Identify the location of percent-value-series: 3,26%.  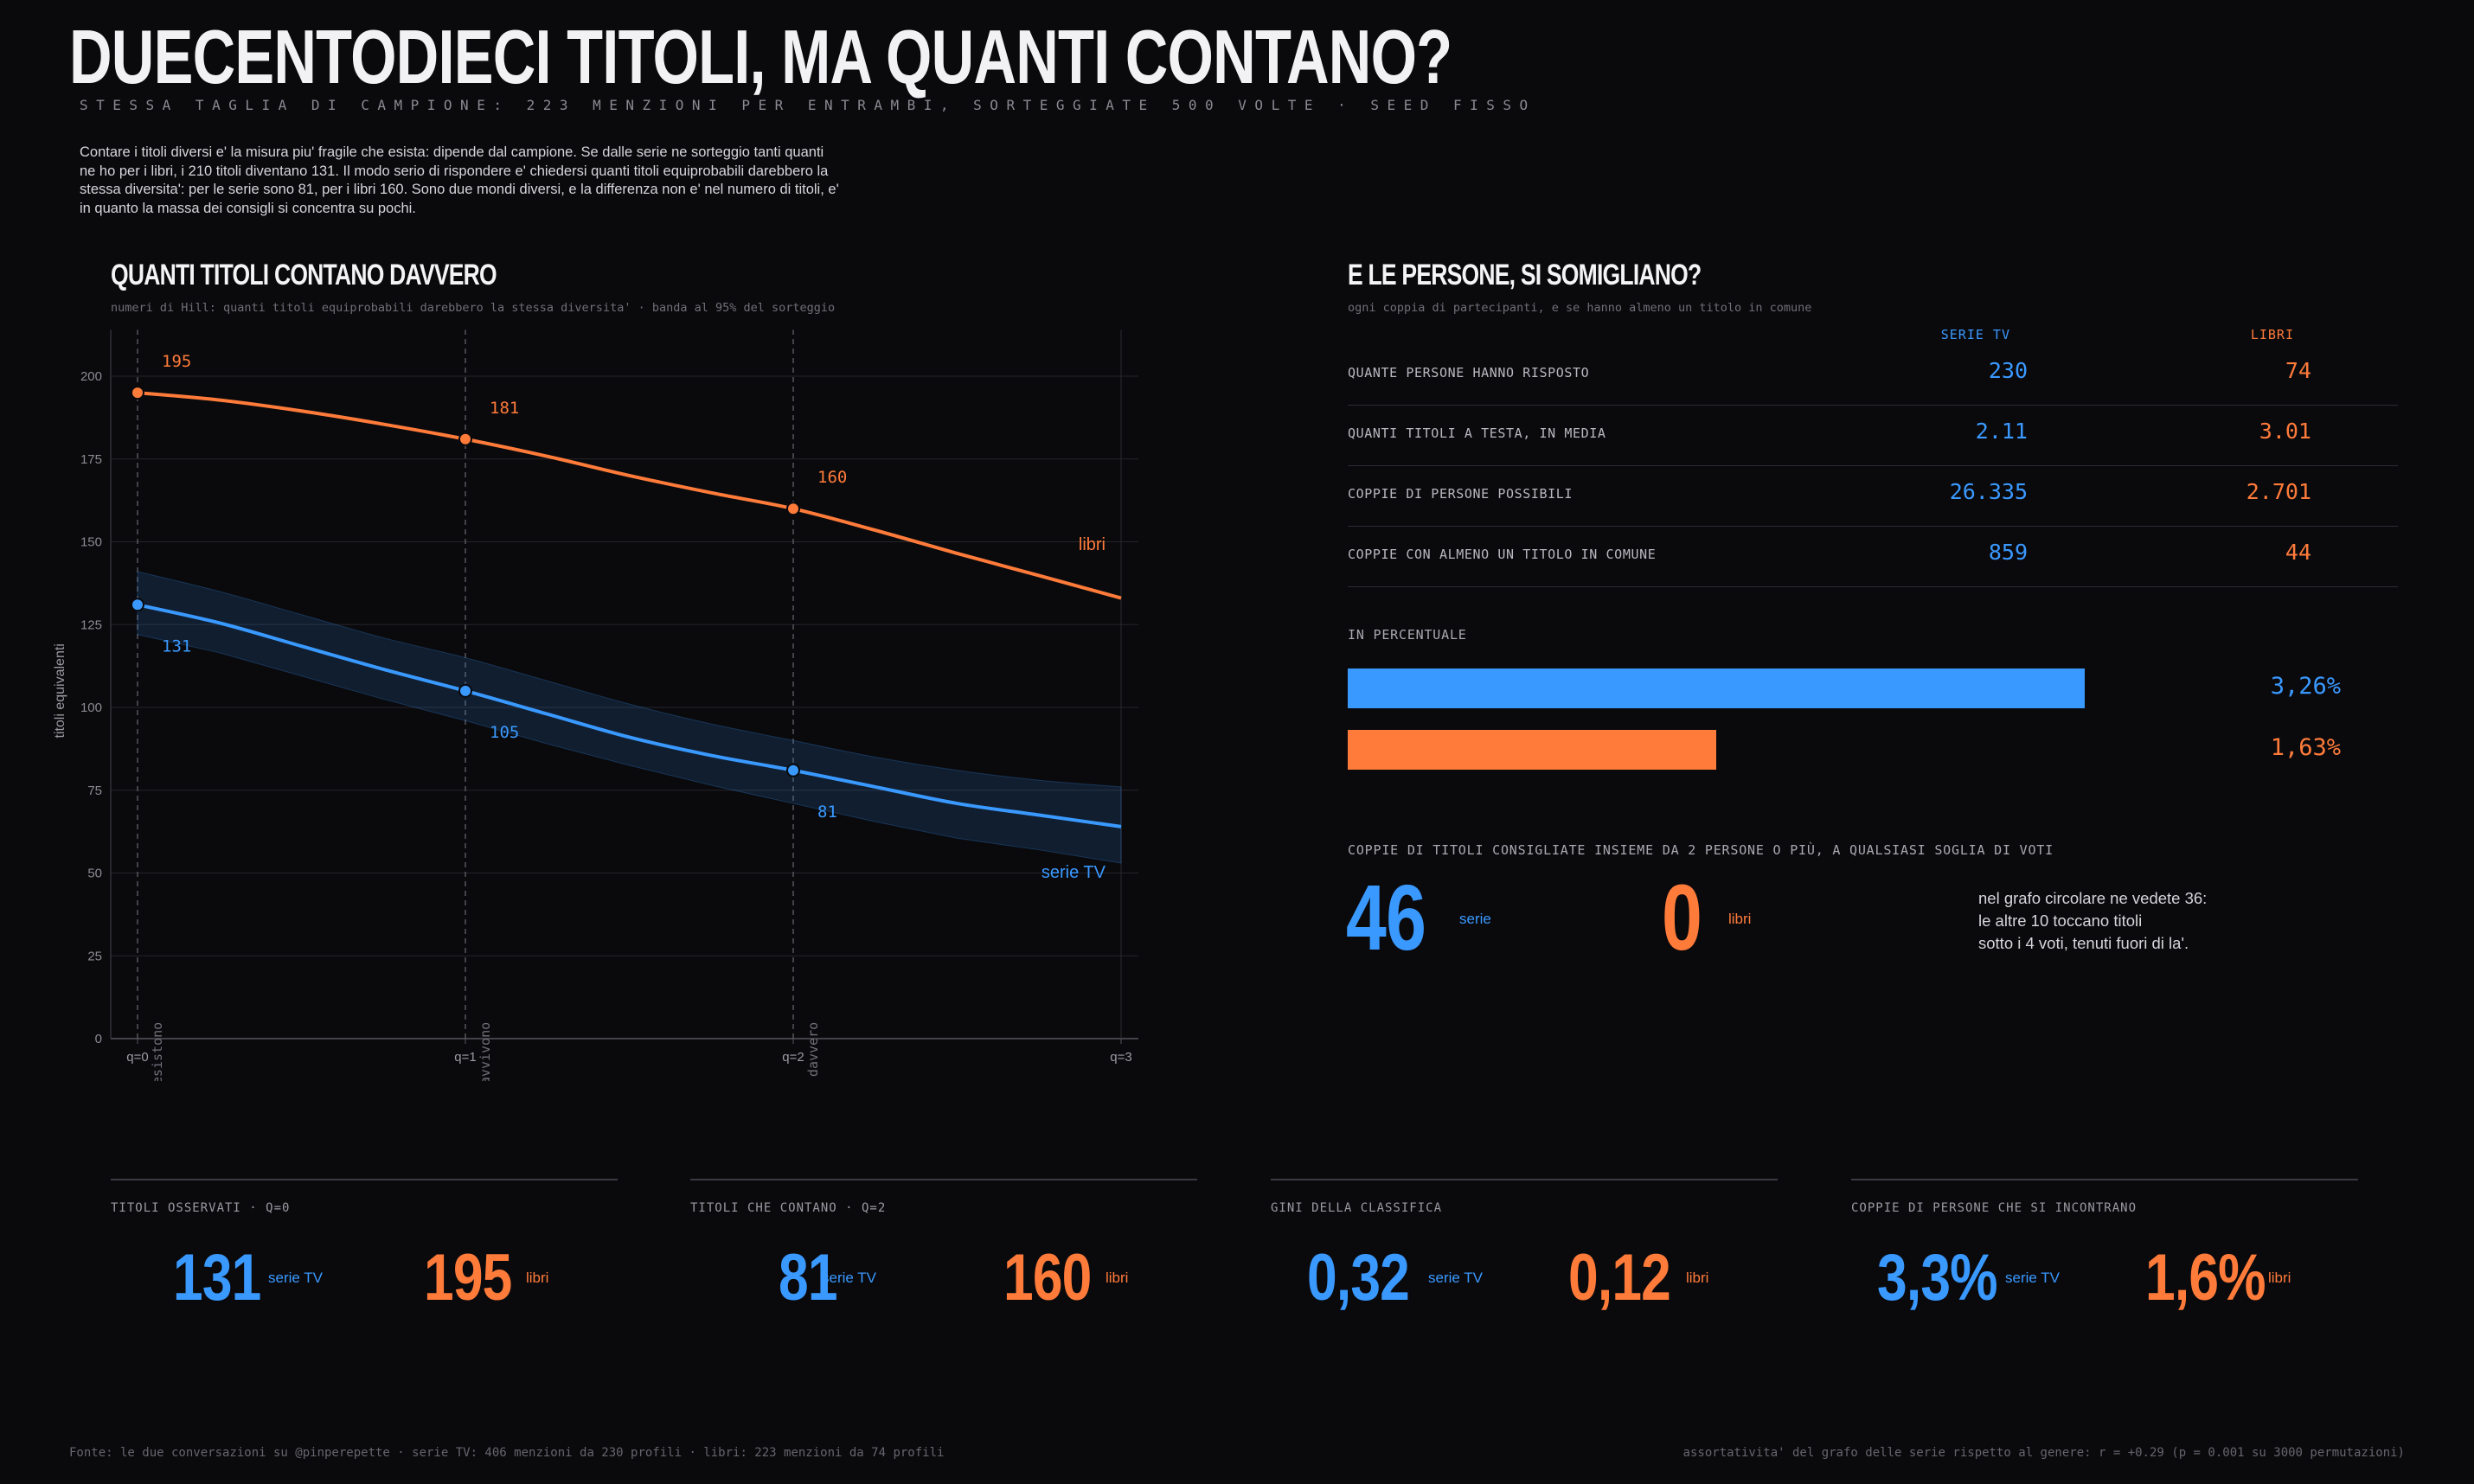
(2305, 687).